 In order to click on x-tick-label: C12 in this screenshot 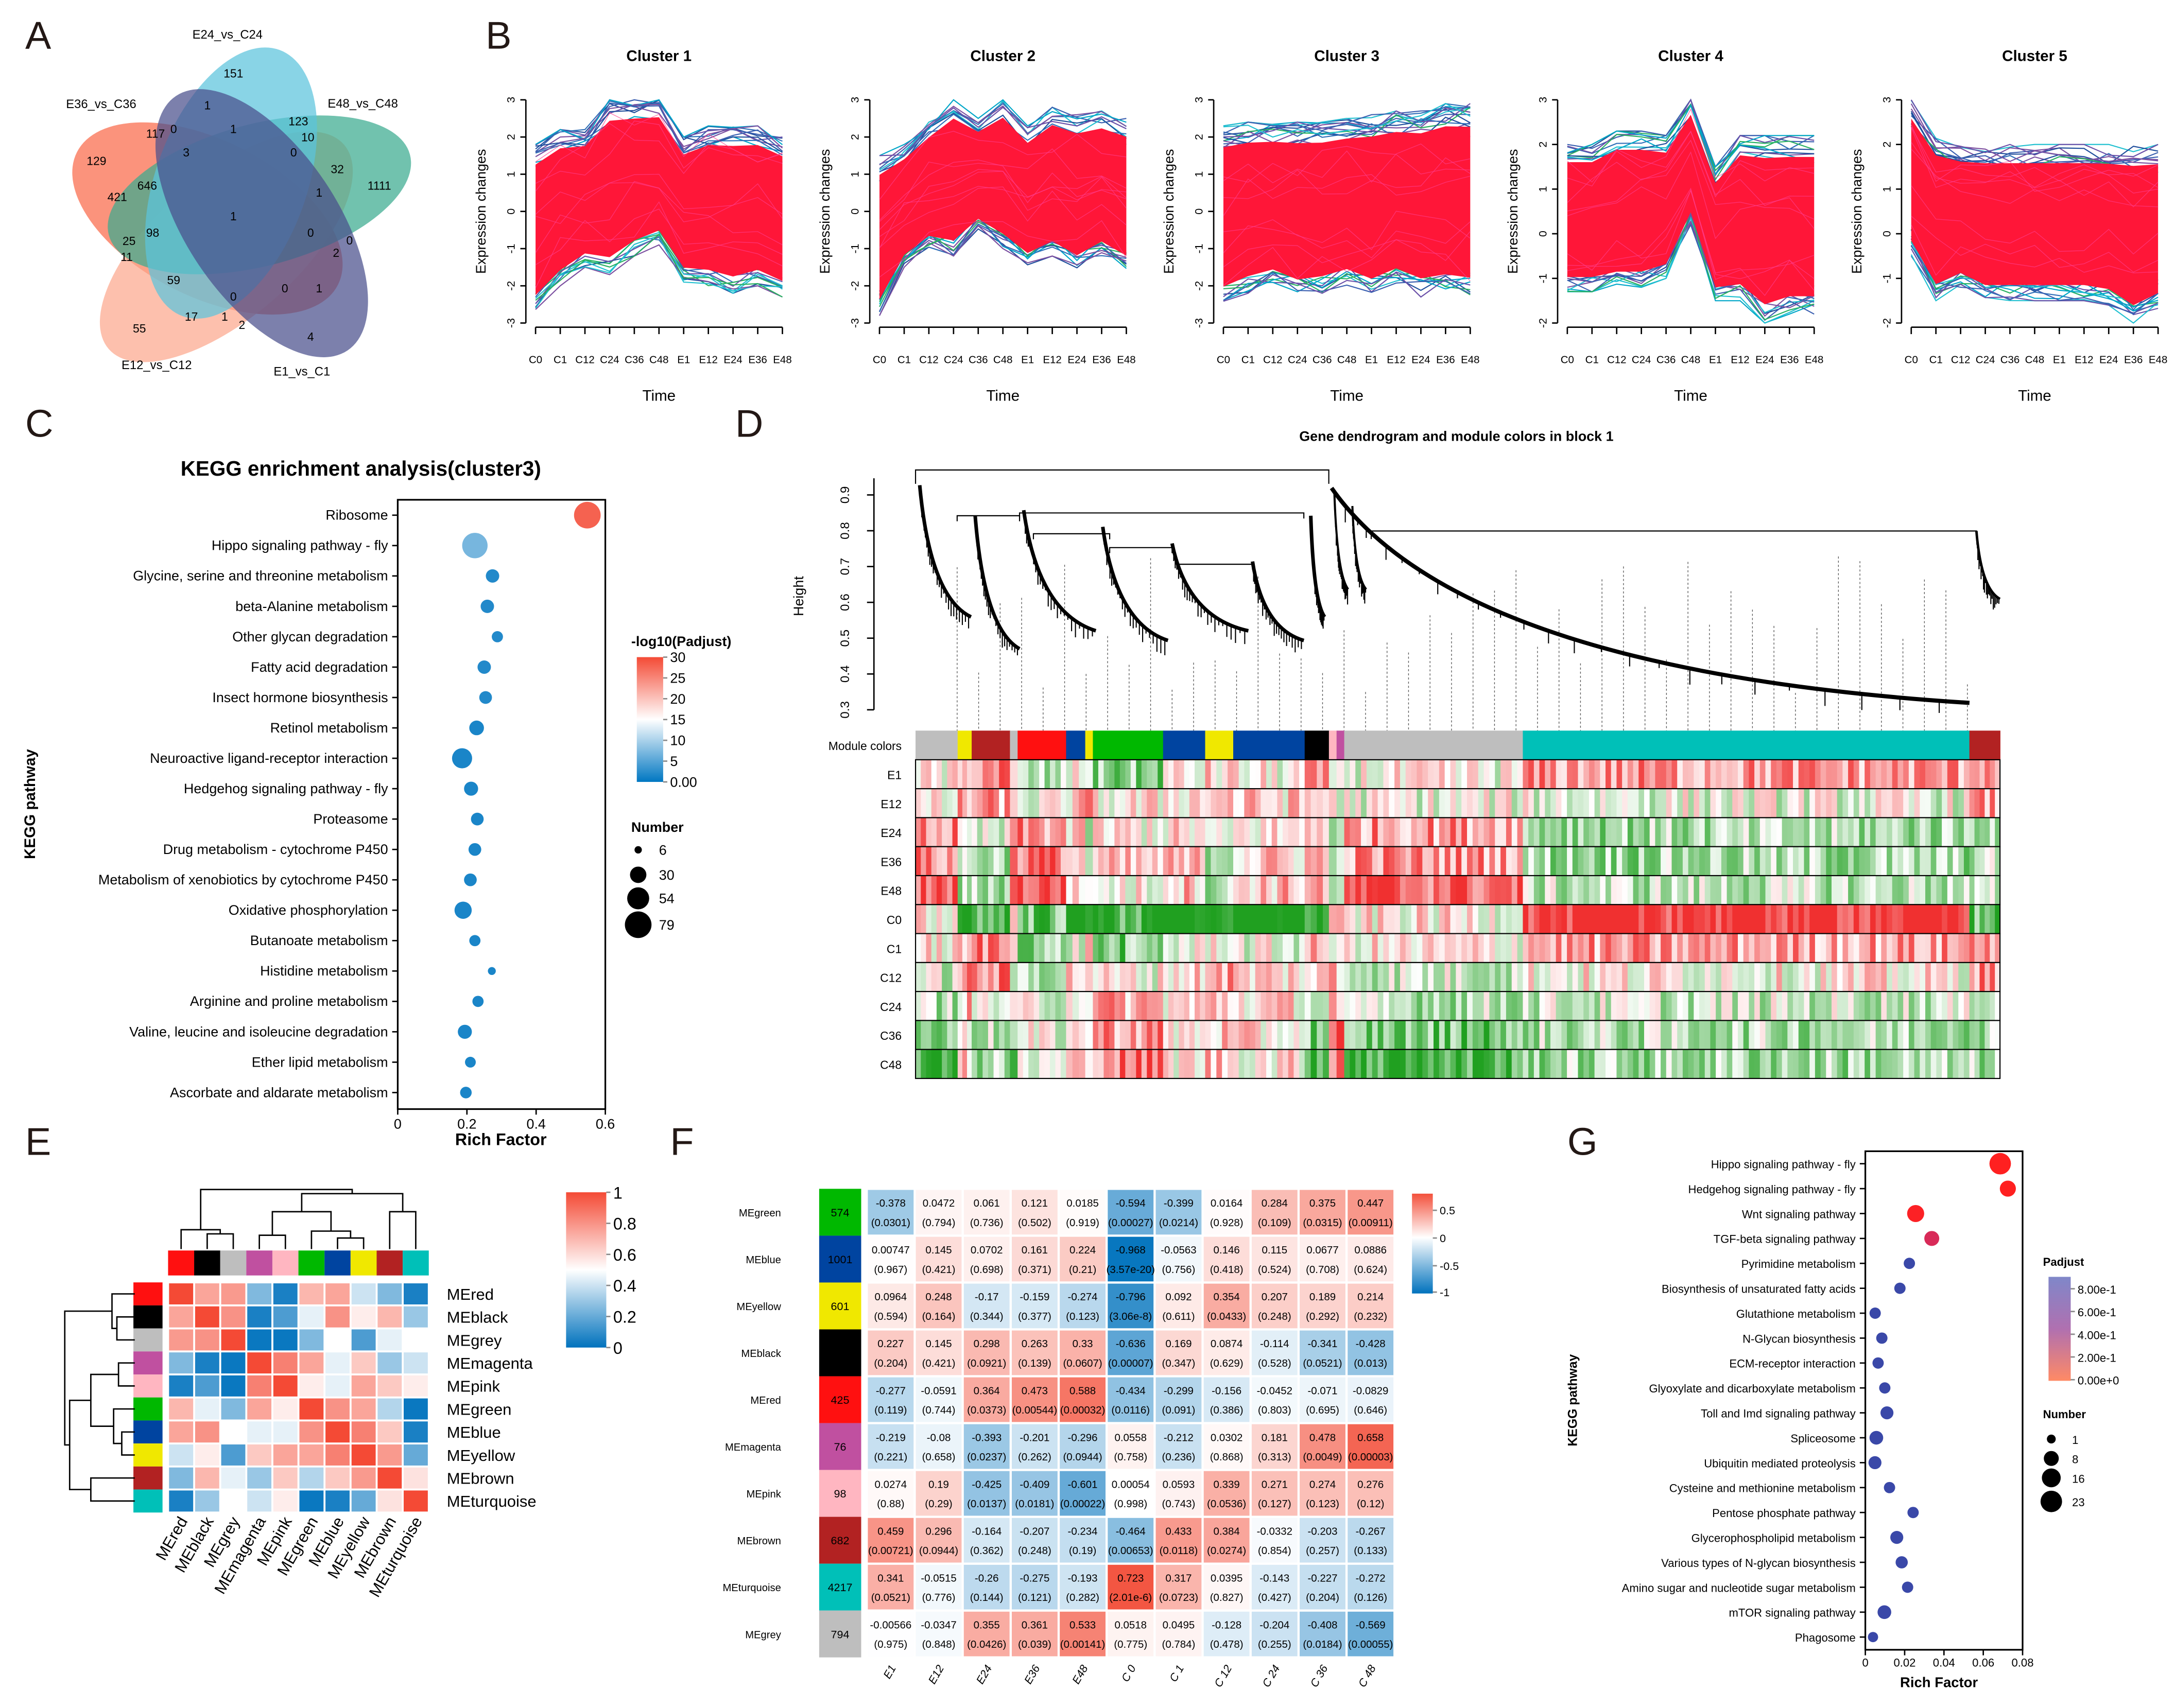, I will do `click(1617, 360)`.